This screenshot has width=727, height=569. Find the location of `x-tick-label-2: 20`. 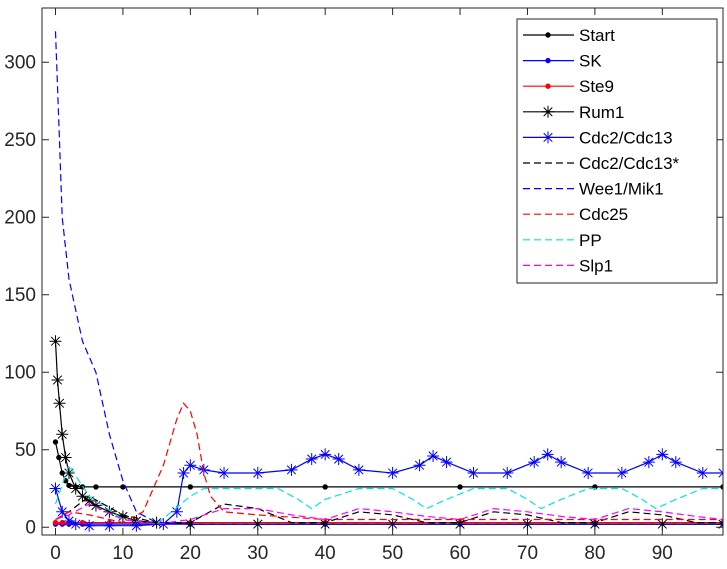

x-tick-label-2: 20 is located at coordinates (190, 553).